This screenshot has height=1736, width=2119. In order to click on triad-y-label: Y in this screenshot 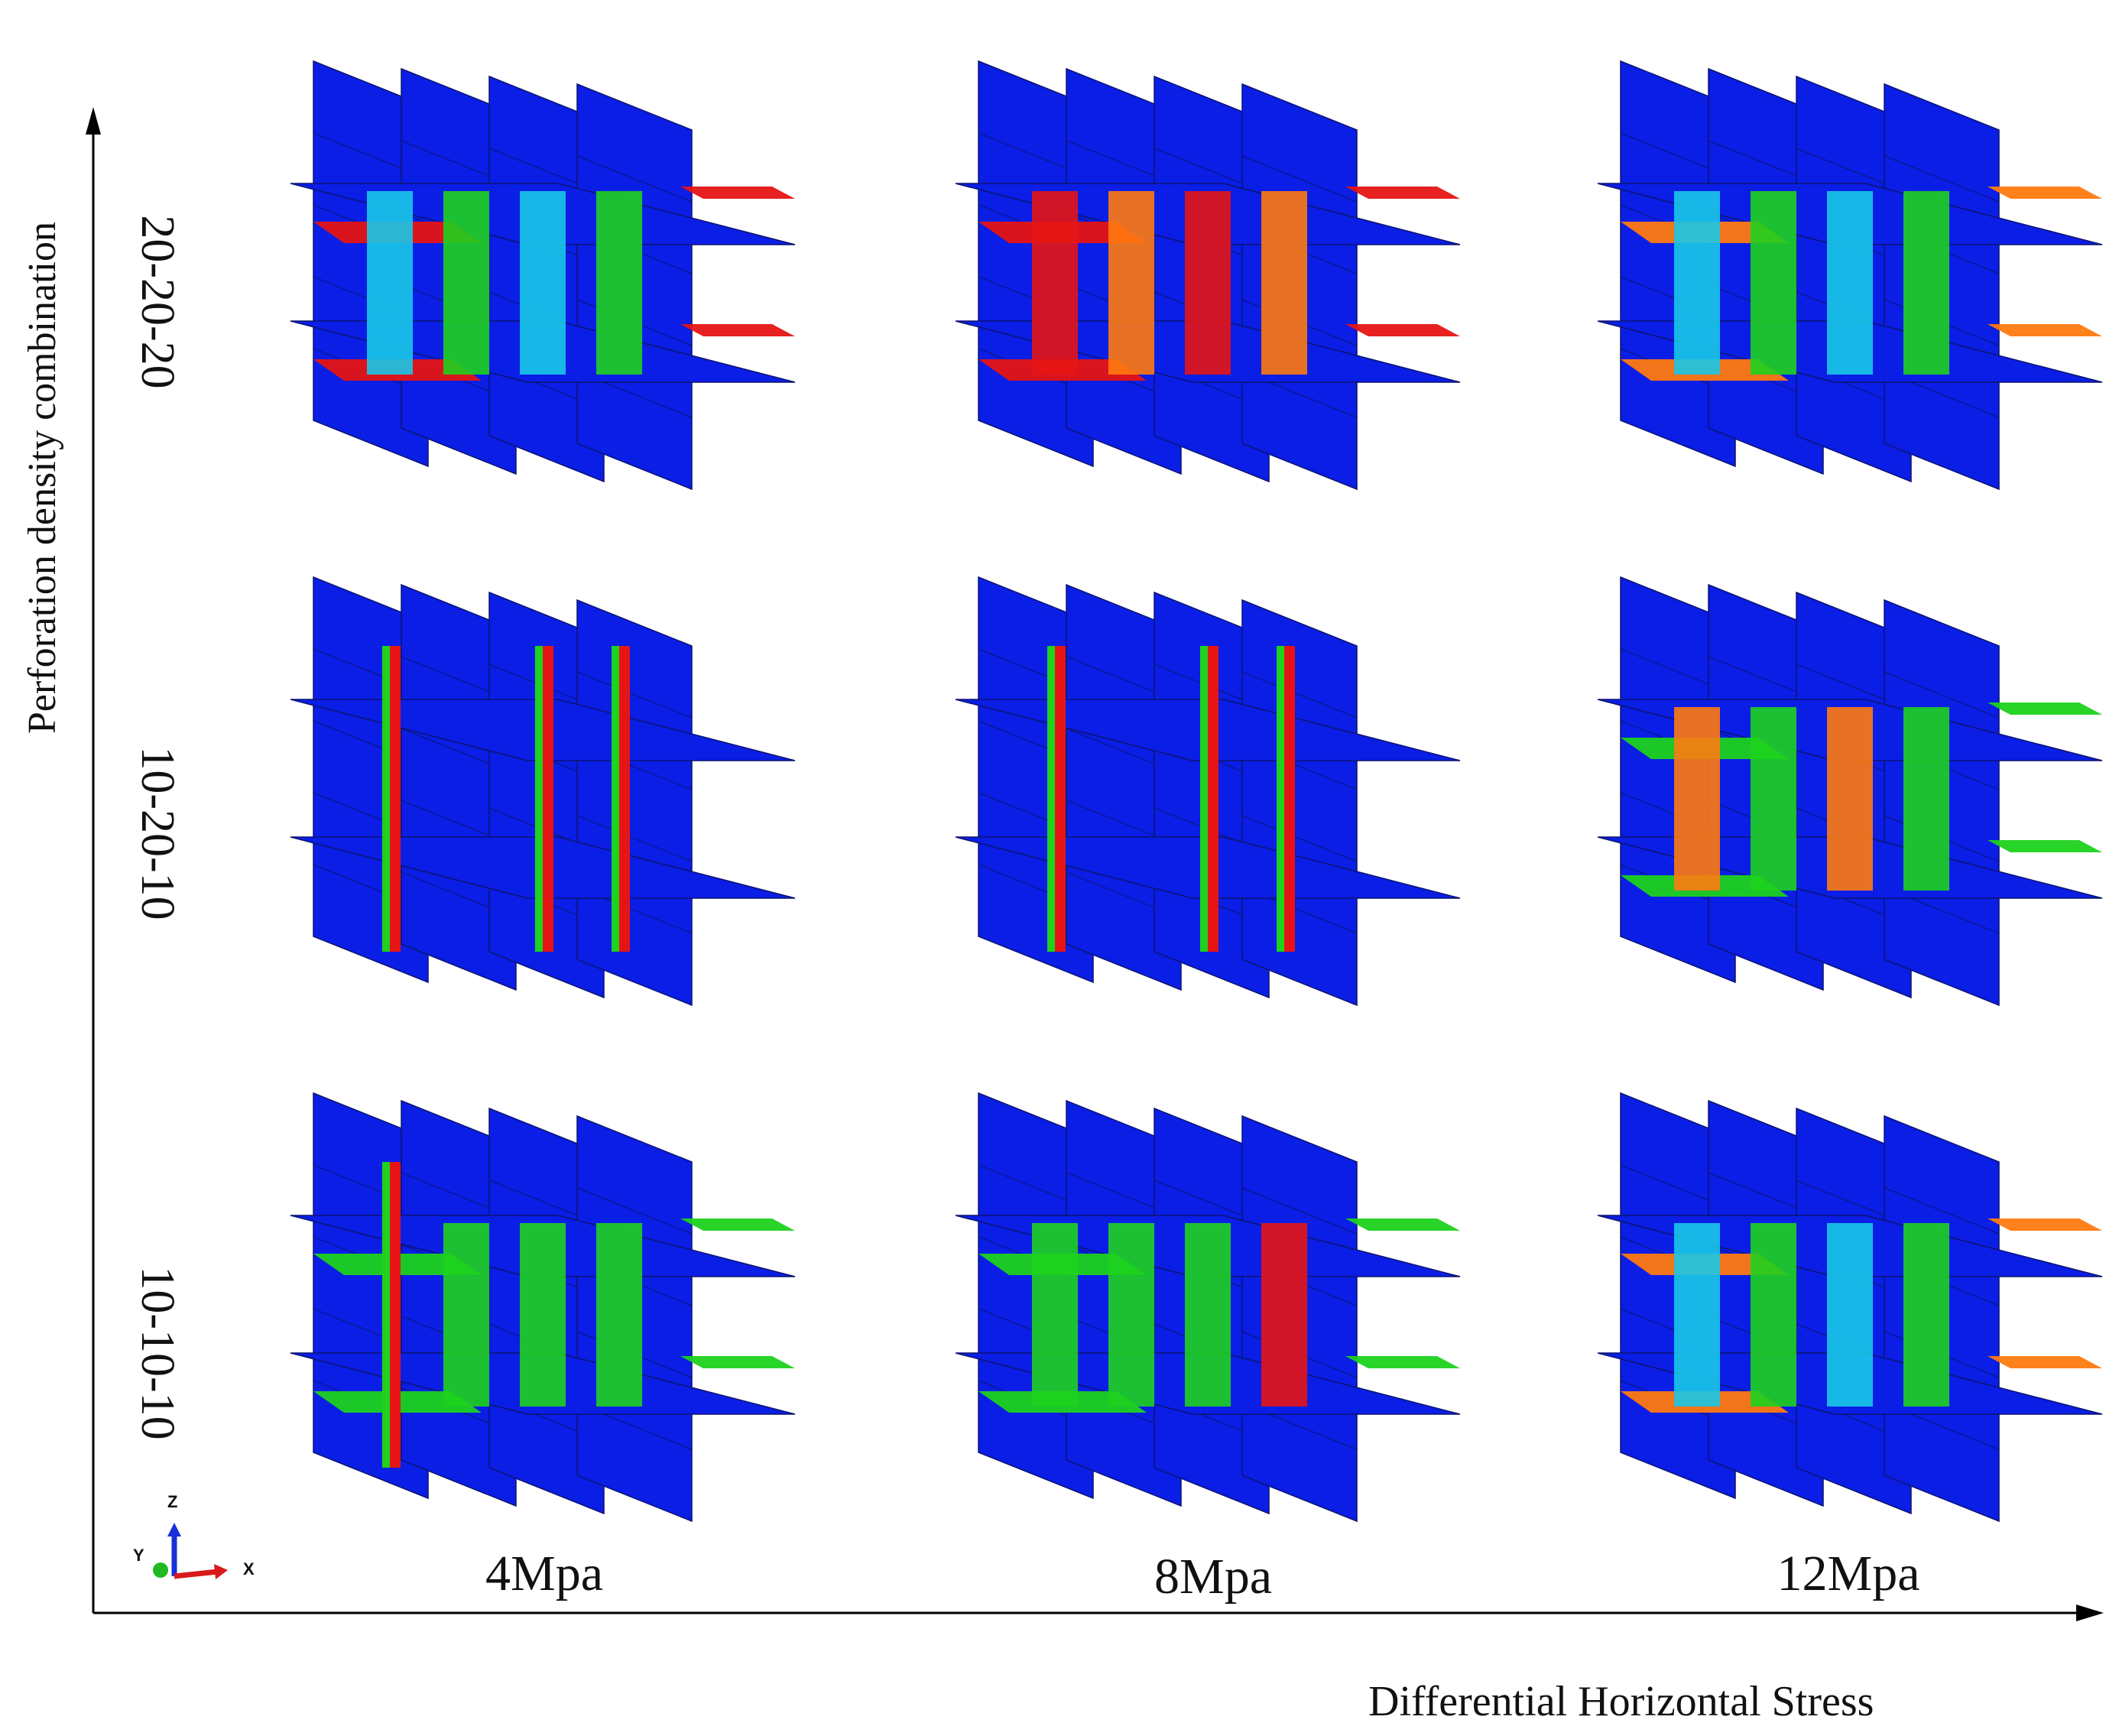, I will do `click(138, 1555)`.